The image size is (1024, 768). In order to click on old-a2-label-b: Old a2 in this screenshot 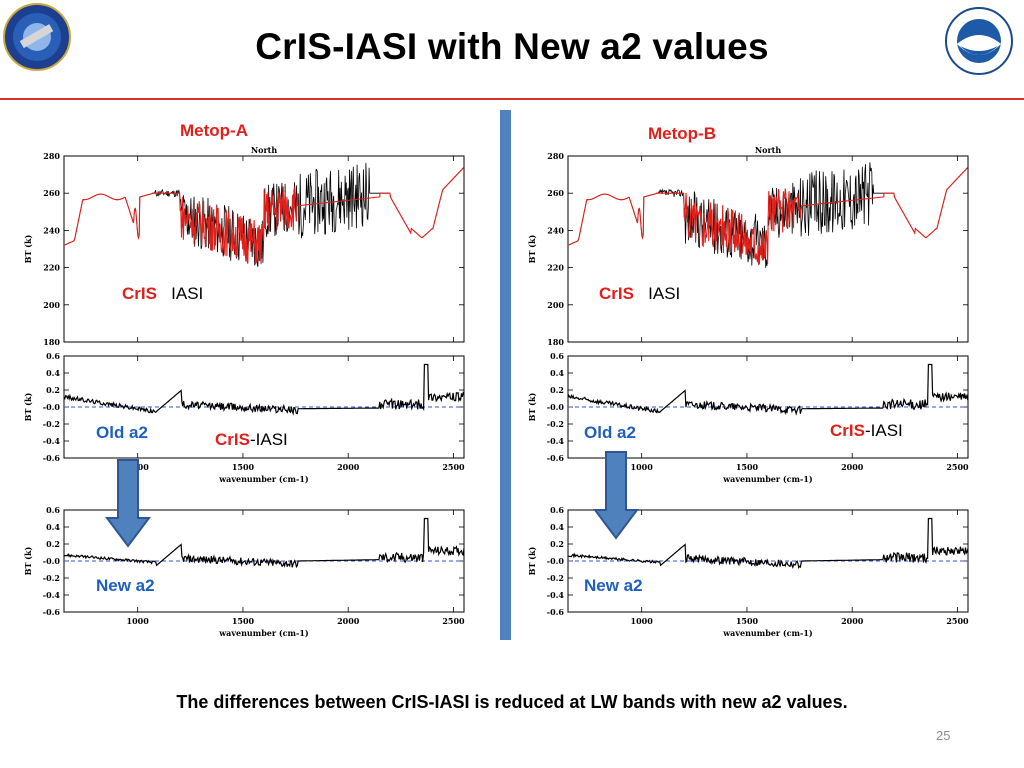, I will do `click(610, 432)`.